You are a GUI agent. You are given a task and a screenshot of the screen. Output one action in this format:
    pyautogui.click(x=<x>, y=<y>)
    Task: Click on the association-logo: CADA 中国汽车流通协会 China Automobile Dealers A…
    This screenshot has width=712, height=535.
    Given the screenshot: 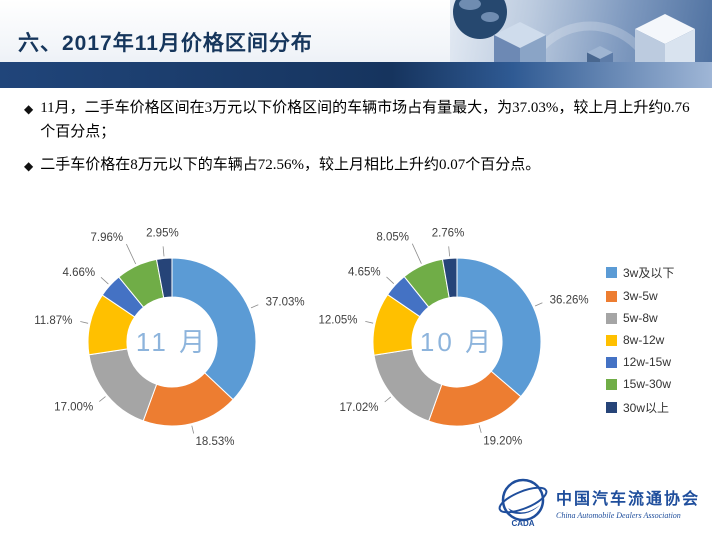 What is the action you would take?
    pyautogui.click(x=599, y=502)
    